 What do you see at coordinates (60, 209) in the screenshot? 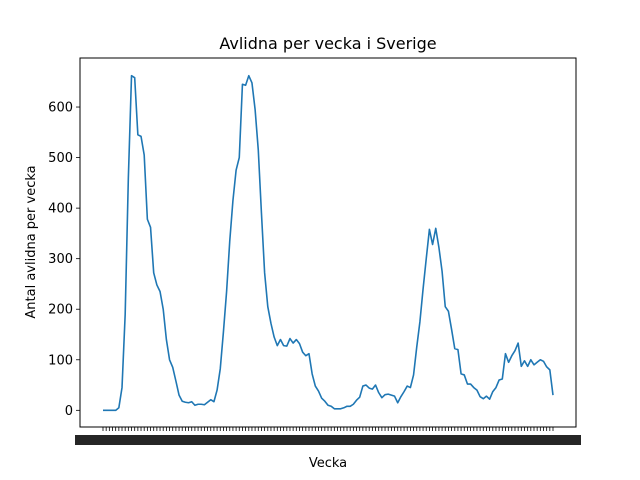
I see `y-tick-label: 400` at bounding box center [60, 209].